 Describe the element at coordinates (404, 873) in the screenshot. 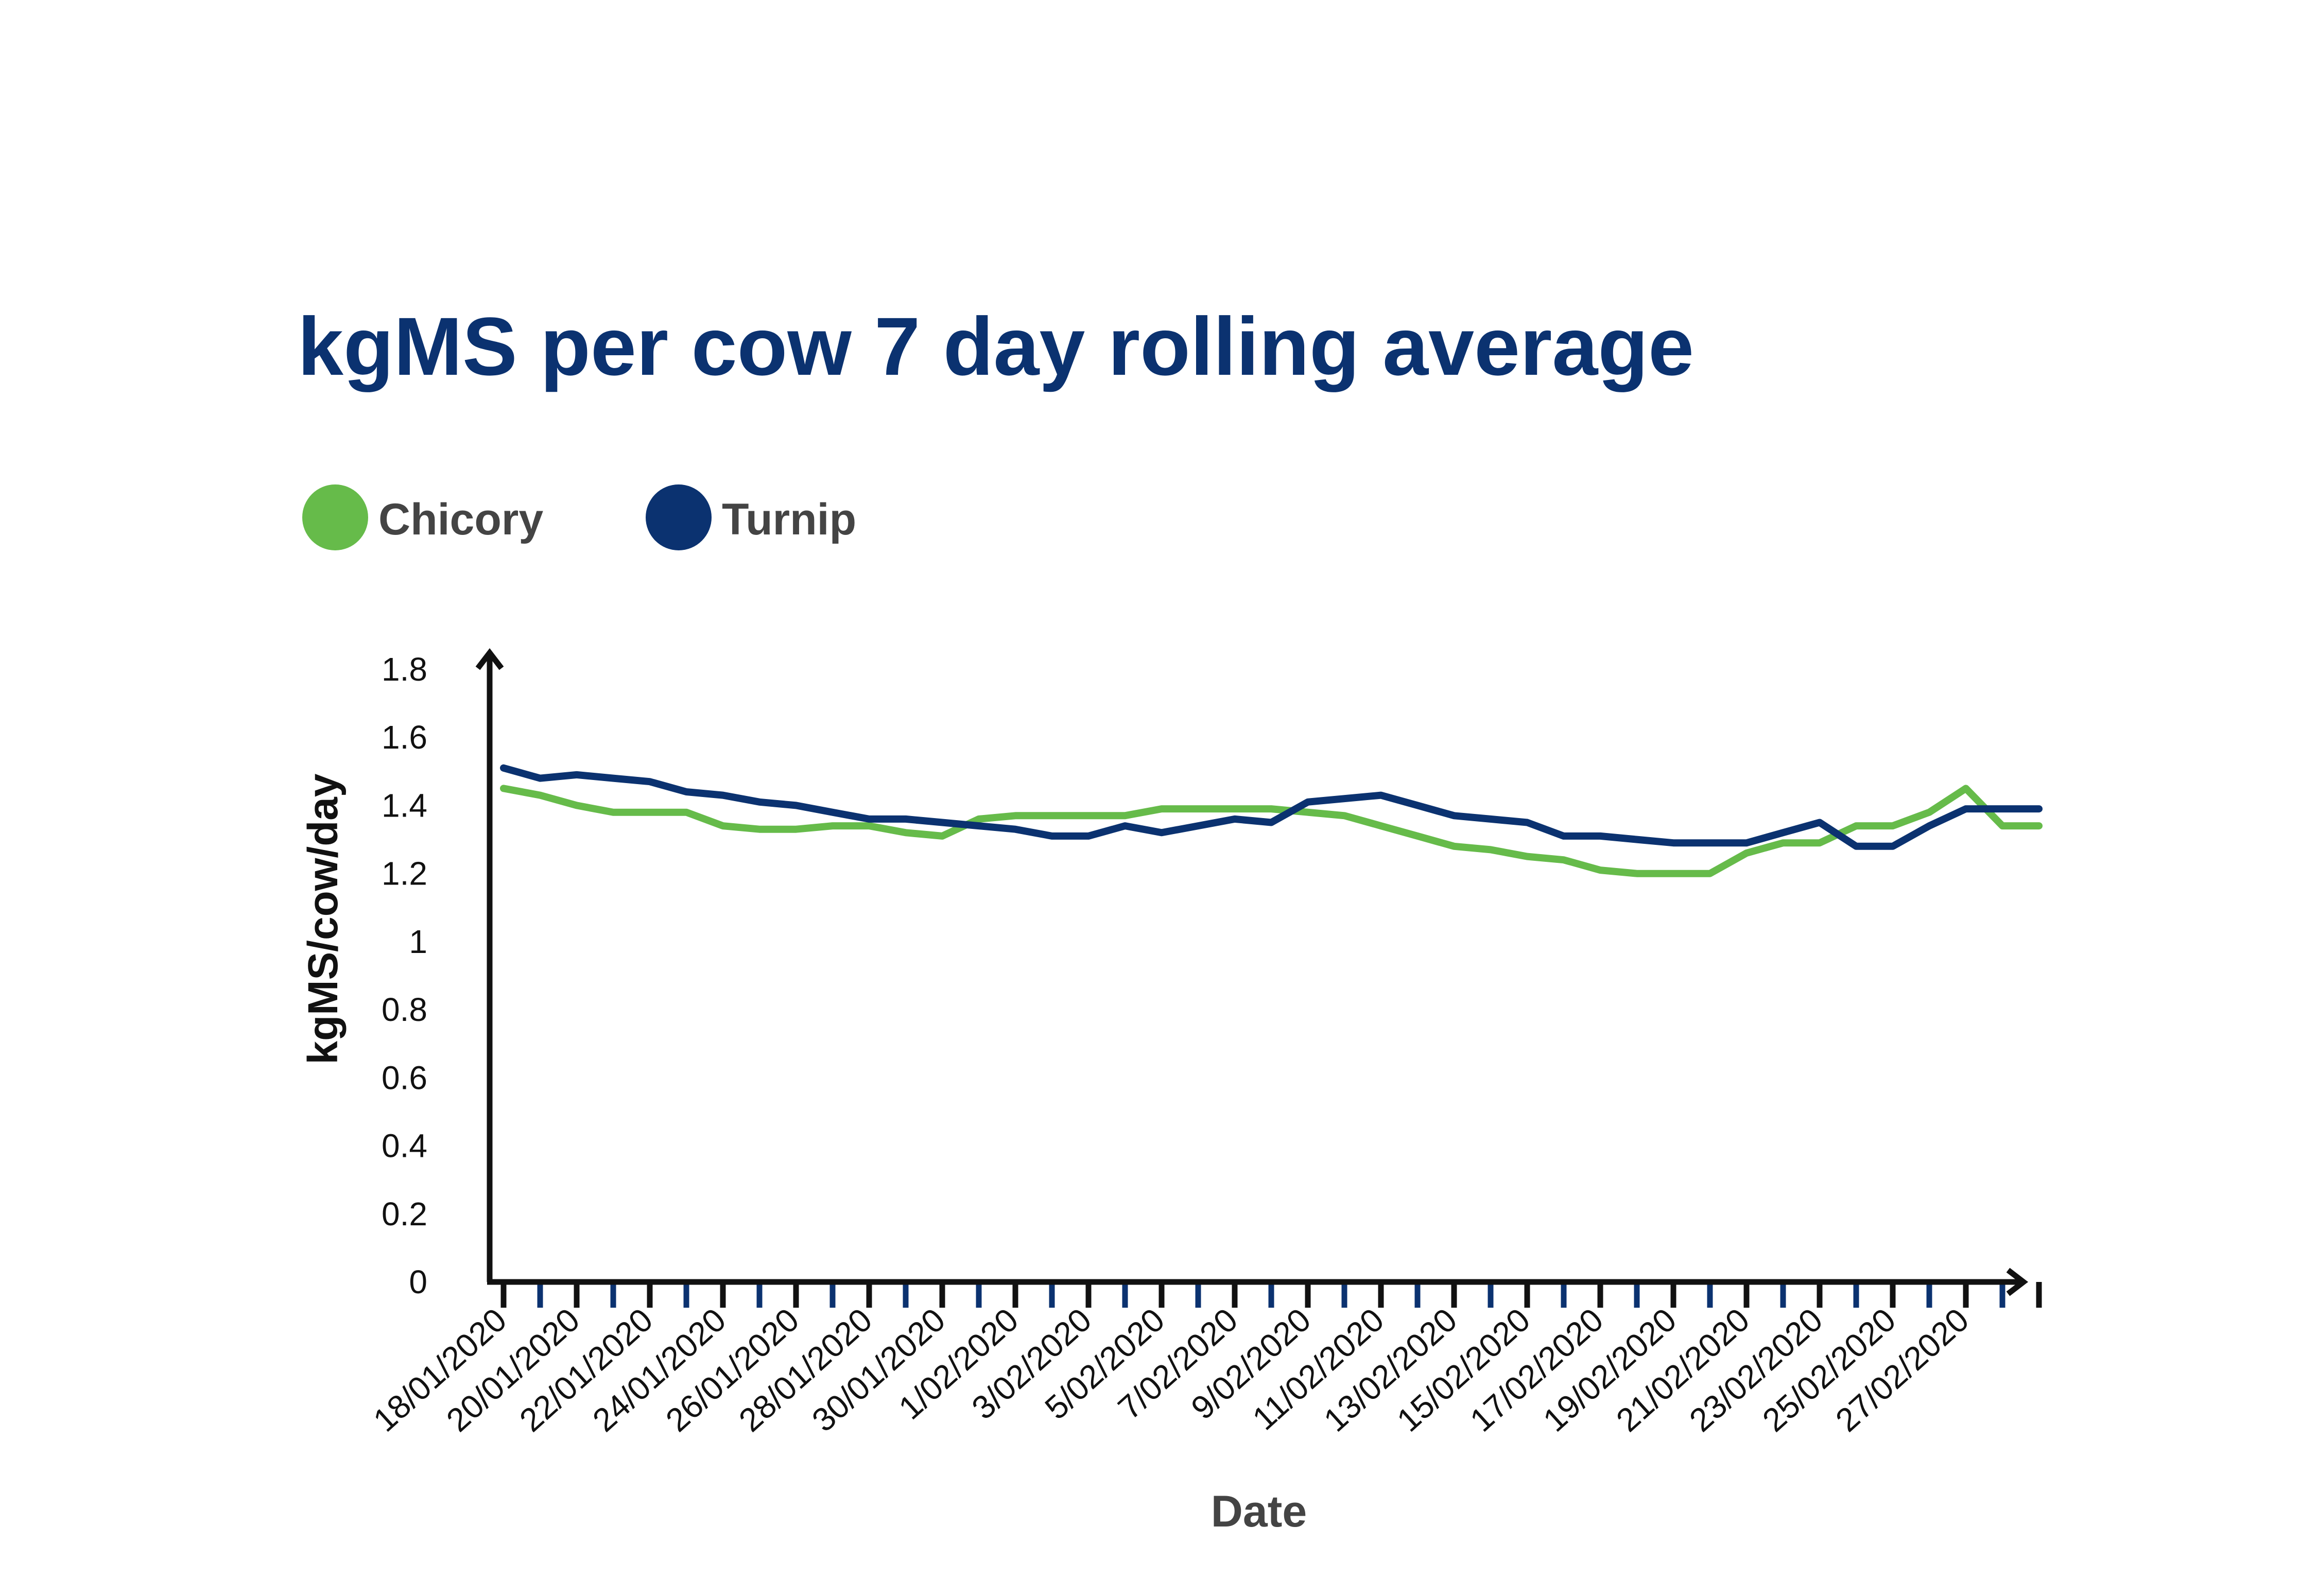

I see `y-tick-label: 1.2` at that location.